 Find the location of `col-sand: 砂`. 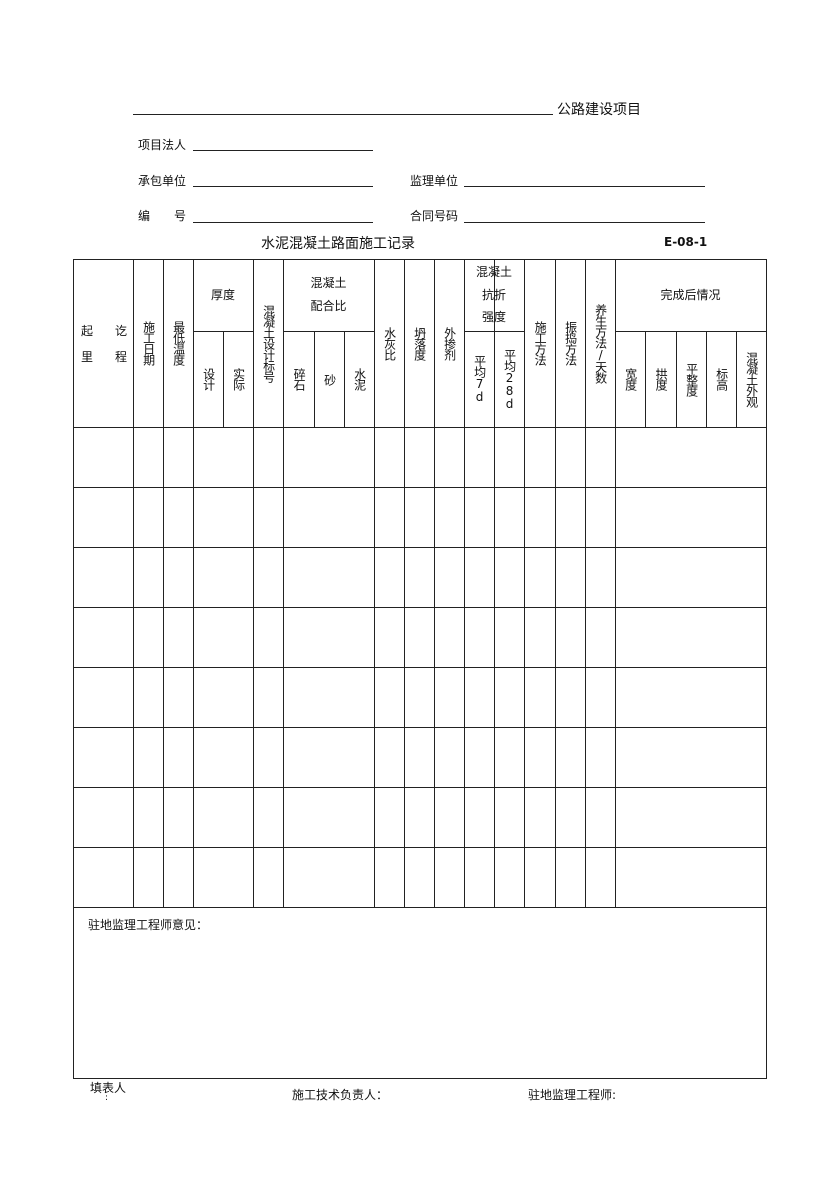

col-sand: 砂 is located at coordinates (329, 379).